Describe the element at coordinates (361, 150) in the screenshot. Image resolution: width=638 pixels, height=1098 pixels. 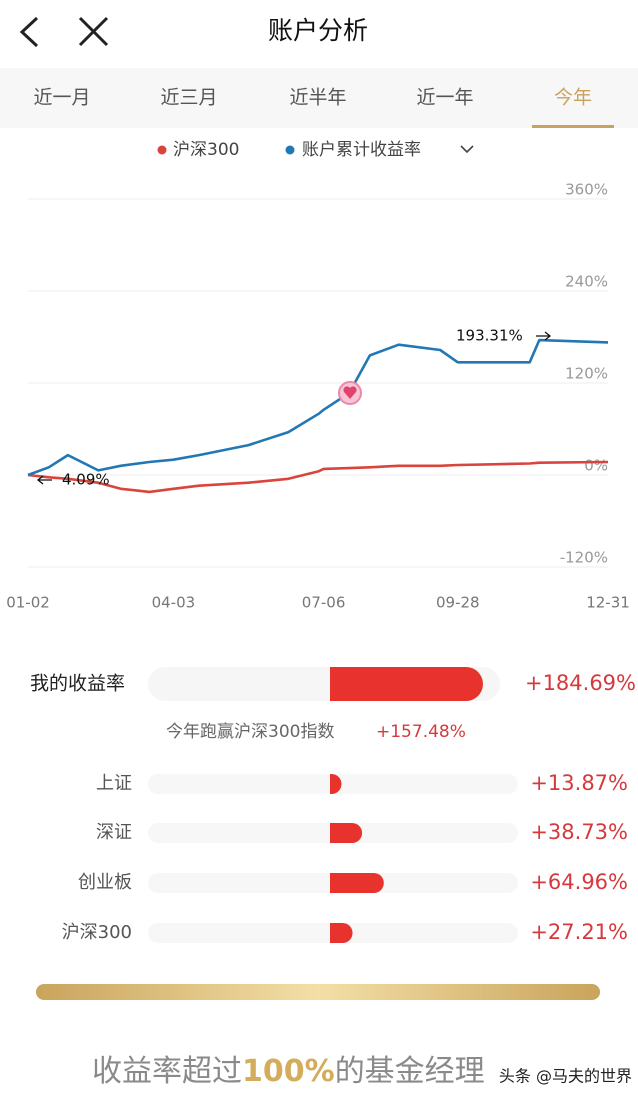
I see `legend-label: 账户累计收益率` at that location.